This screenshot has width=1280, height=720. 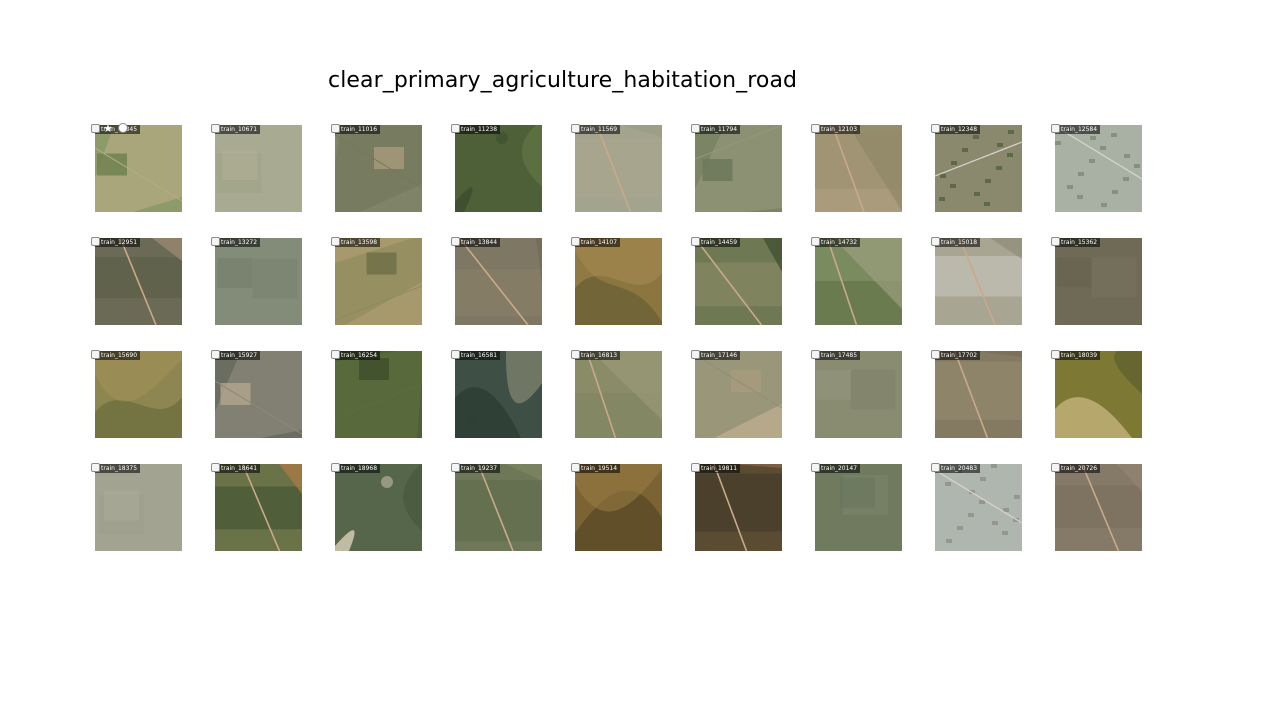 I want to click on image-tile: train_13272, so click(x=258, y=281).